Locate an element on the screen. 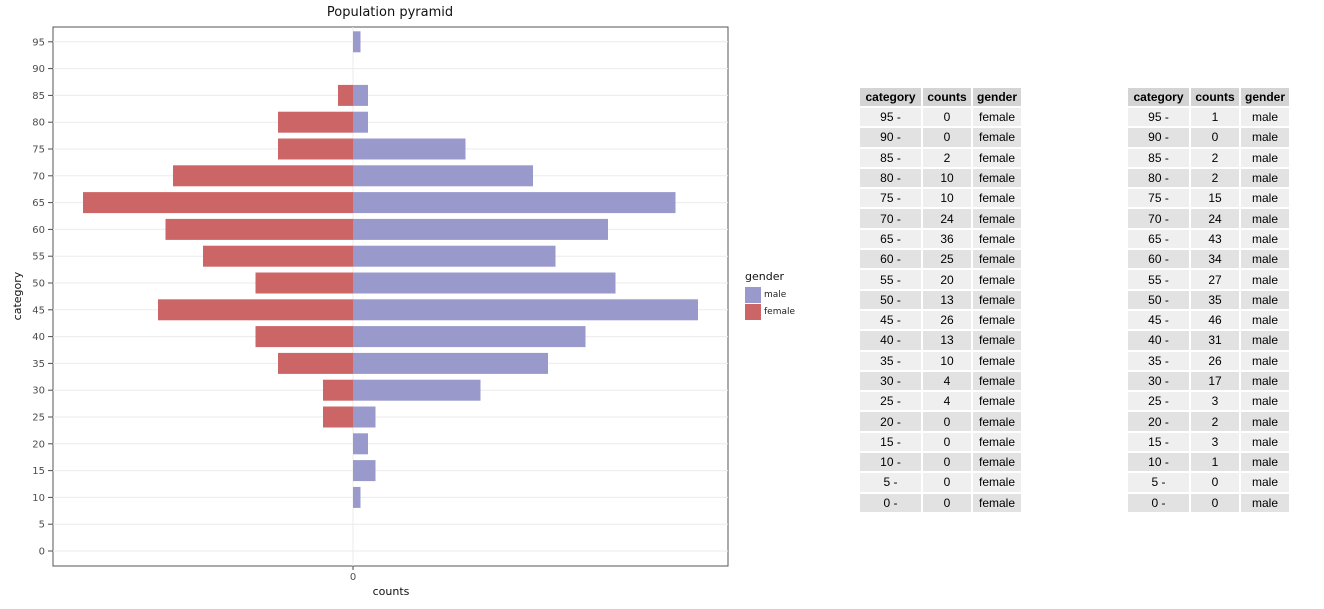  table-cell-counts: 3 is located at coordinates (1215, 401).